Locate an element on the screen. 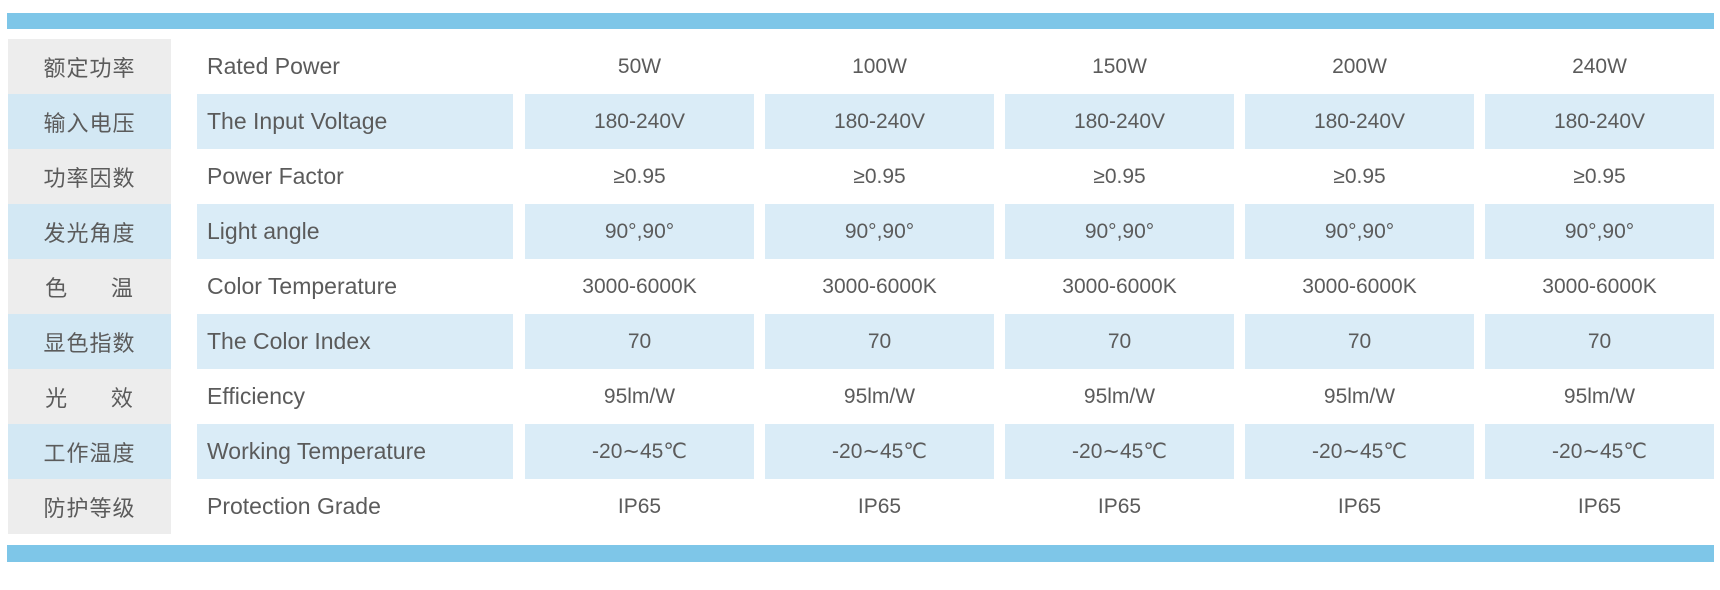 The image size is (1720, 590). row-label-en: The Color Index is located at coordinates (355, 341).